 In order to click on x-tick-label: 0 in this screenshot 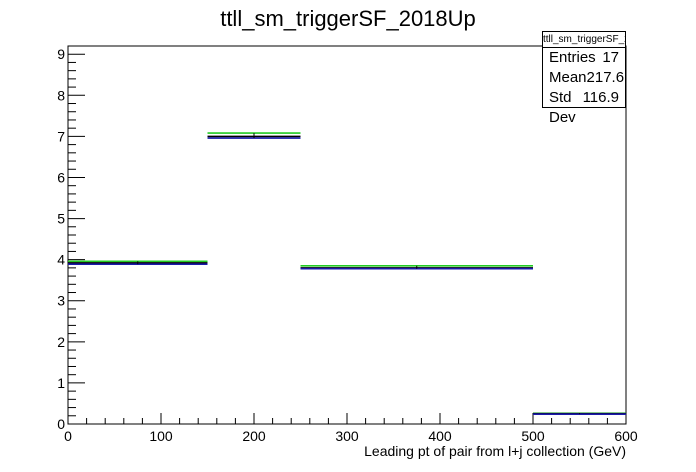, I will do `click(68, 436)`.